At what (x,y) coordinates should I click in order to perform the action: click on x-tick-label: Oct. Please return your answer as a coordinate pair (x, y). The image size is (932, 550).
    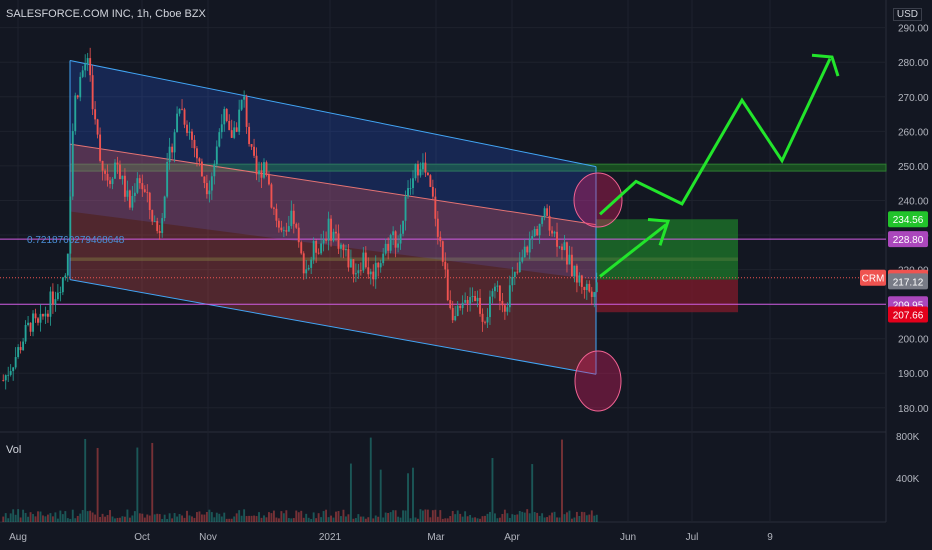
    Looking at the image, I should click on (142, 537).